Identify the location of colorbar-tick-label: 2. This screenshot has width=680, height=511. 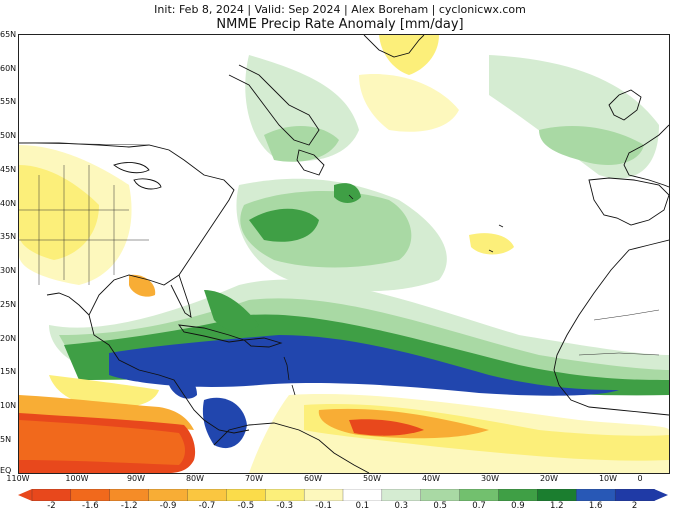
(634, 506).